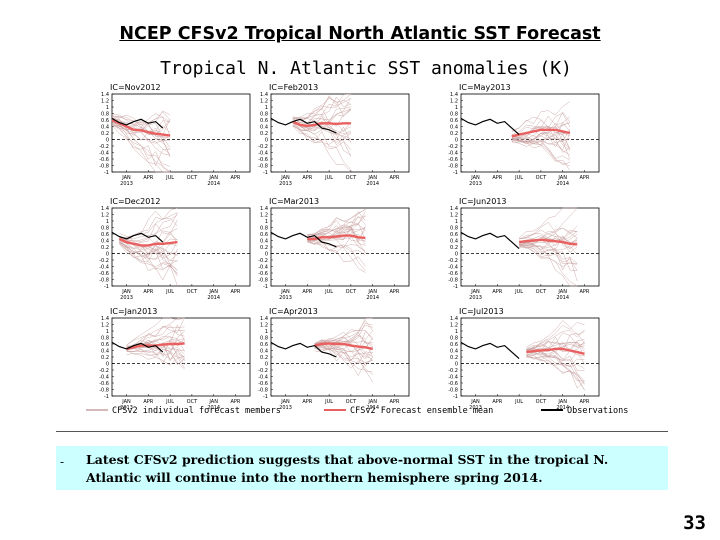  I want to click on ensemble-mean-line, so click(141, 127).